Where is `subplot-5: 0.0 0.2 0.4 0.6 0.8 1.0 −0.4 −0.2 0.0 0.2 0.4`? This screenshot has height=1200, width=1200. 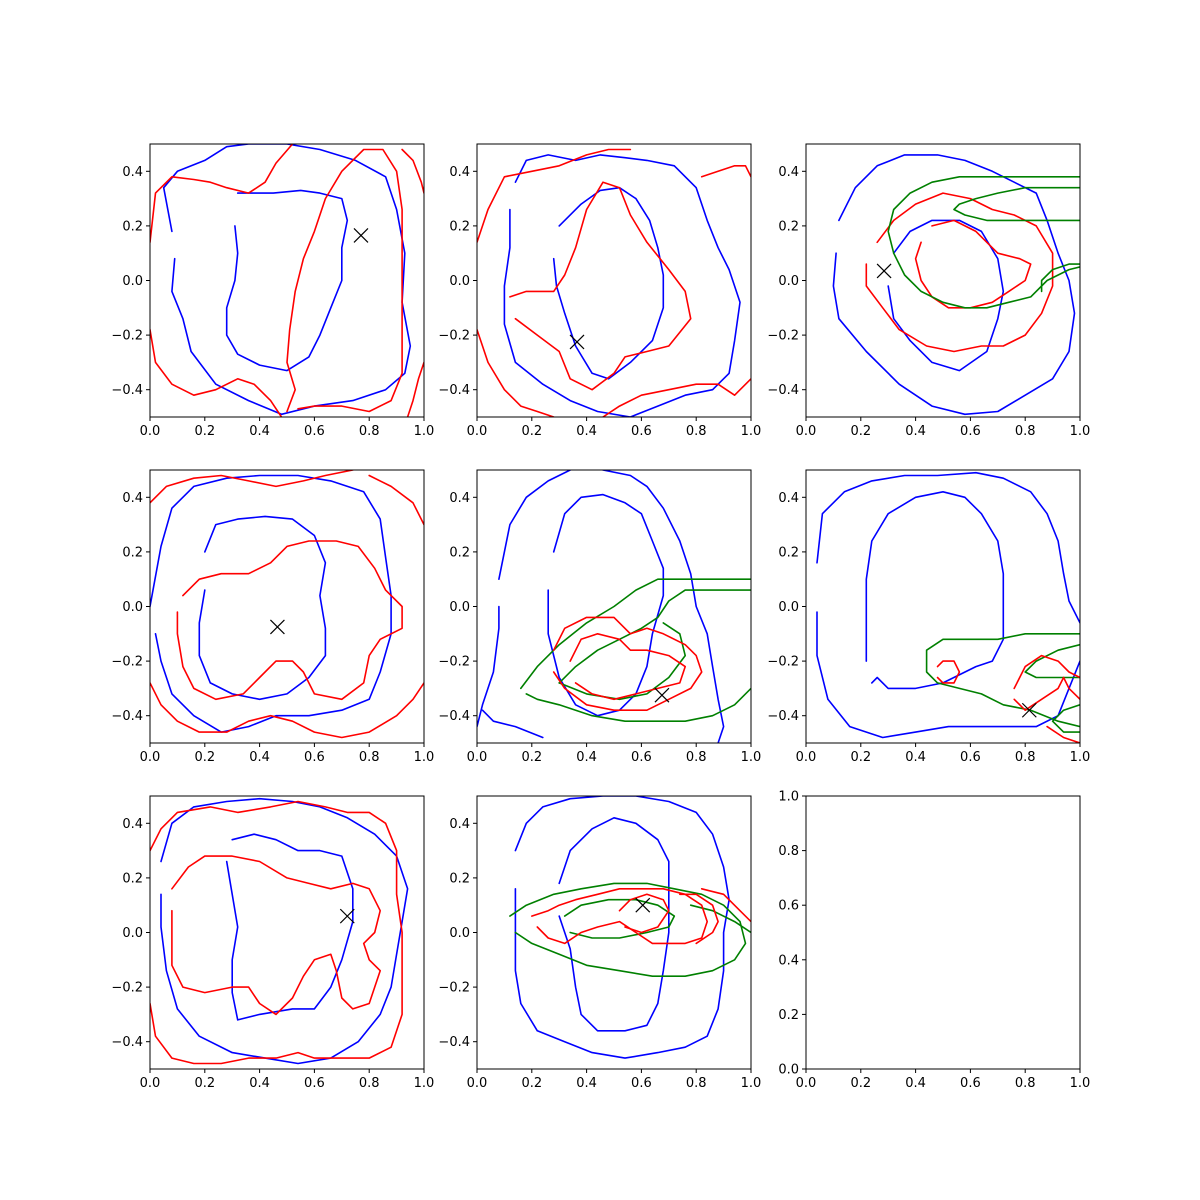
subplot-5: 0.0 0.2 0.4 0.6 0.8 1.0 −0.4 −0.2 0.0 0.2 0.4 is located at coordinates (600, 617).